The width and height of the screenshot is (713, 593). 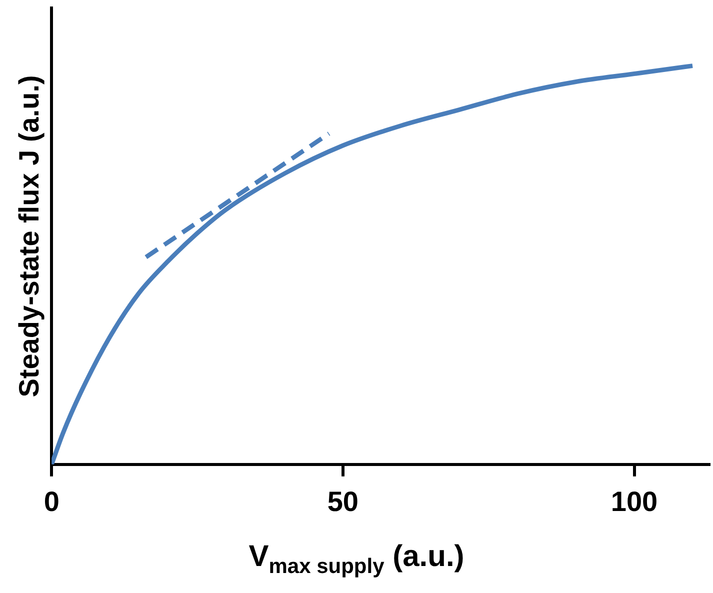 What do you see at coordinates (343, 501) in the screenshot?
I see `x-tick-label: 50` at bounding box center [343, 501].